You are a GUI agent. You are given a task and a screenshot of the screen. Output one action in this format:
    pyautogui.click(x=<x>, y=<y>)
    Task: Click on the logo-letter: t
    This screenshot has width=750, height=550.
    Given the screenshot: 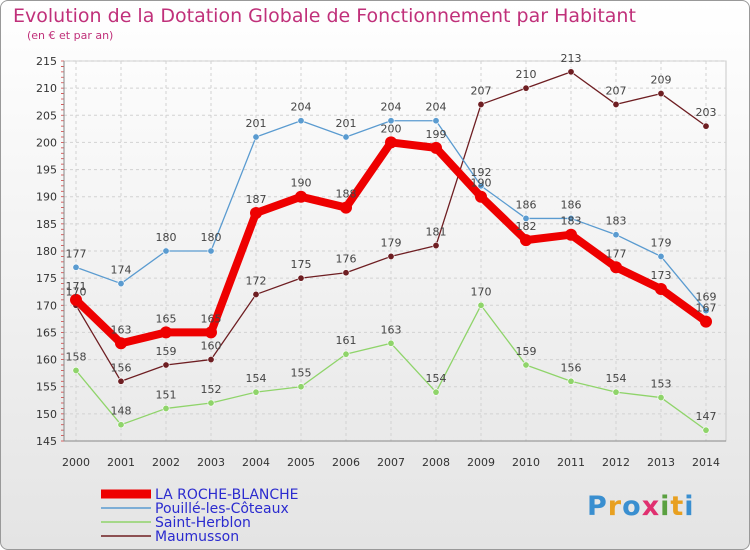 What is the action you would take?
    pyautogui.click(x=677, y=506)
    